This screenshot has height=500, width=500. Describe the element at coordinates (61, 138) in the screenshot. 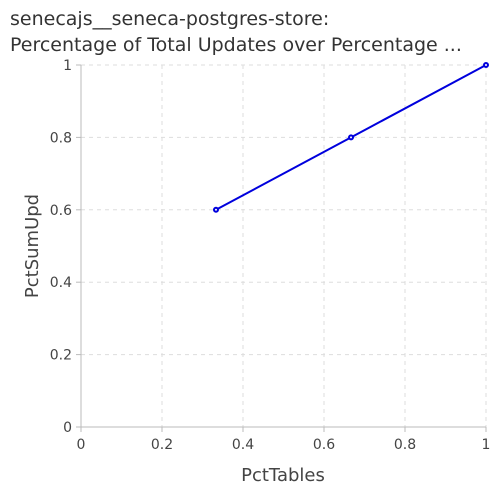

I see `y-tick-label: 0.8` at that location.